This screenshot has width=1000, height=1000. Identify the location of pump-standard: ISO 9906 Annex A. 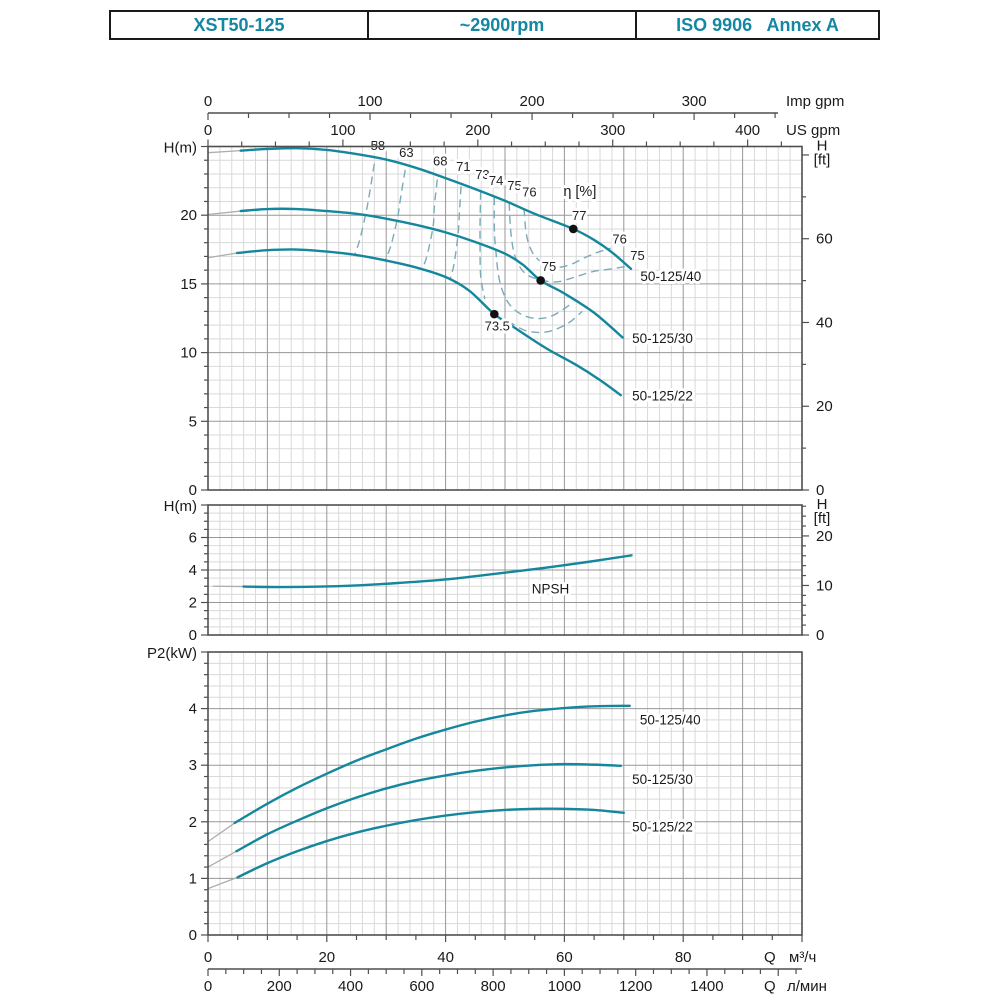
(756, 25).